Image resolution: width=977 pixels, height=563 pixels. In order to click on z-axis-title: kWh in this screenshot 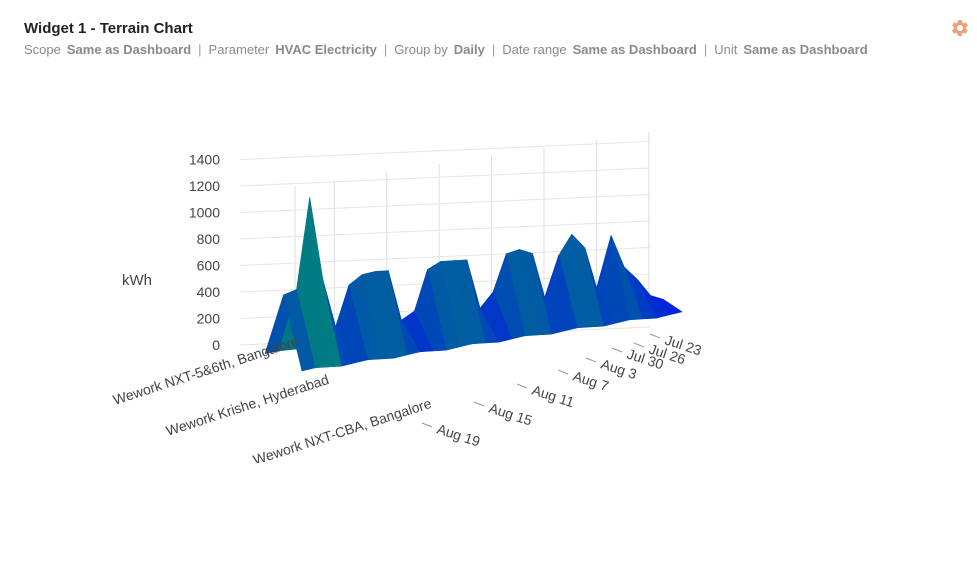, I will do `click(137, 280)`.